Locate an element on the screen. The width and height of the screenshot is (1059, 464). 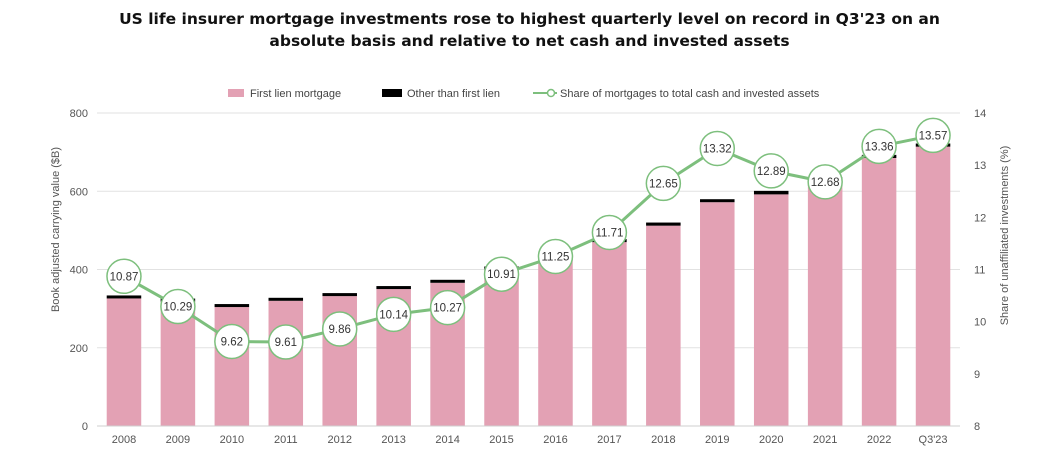
share-data-label: 11.71 is located at coordinates (609, 233).